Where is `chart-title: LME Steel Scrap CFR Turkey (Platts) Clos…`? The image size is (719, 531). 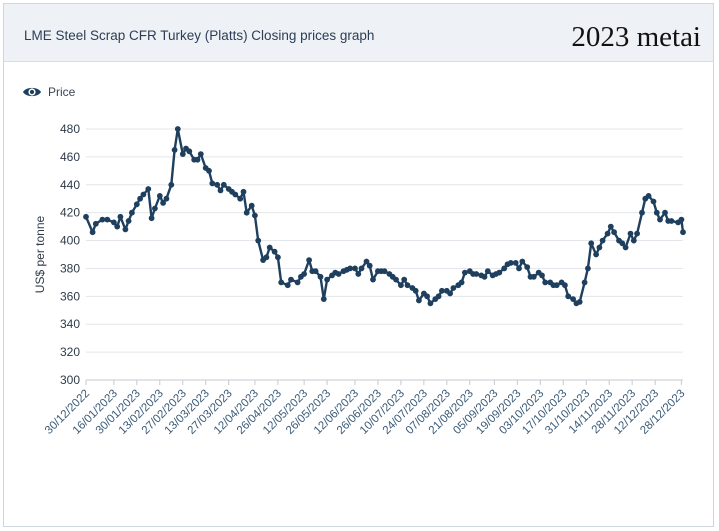 chart-title: LME Steel Scrap CFR Turkey (Platts) Clos… is located at coordinates (199, 35).